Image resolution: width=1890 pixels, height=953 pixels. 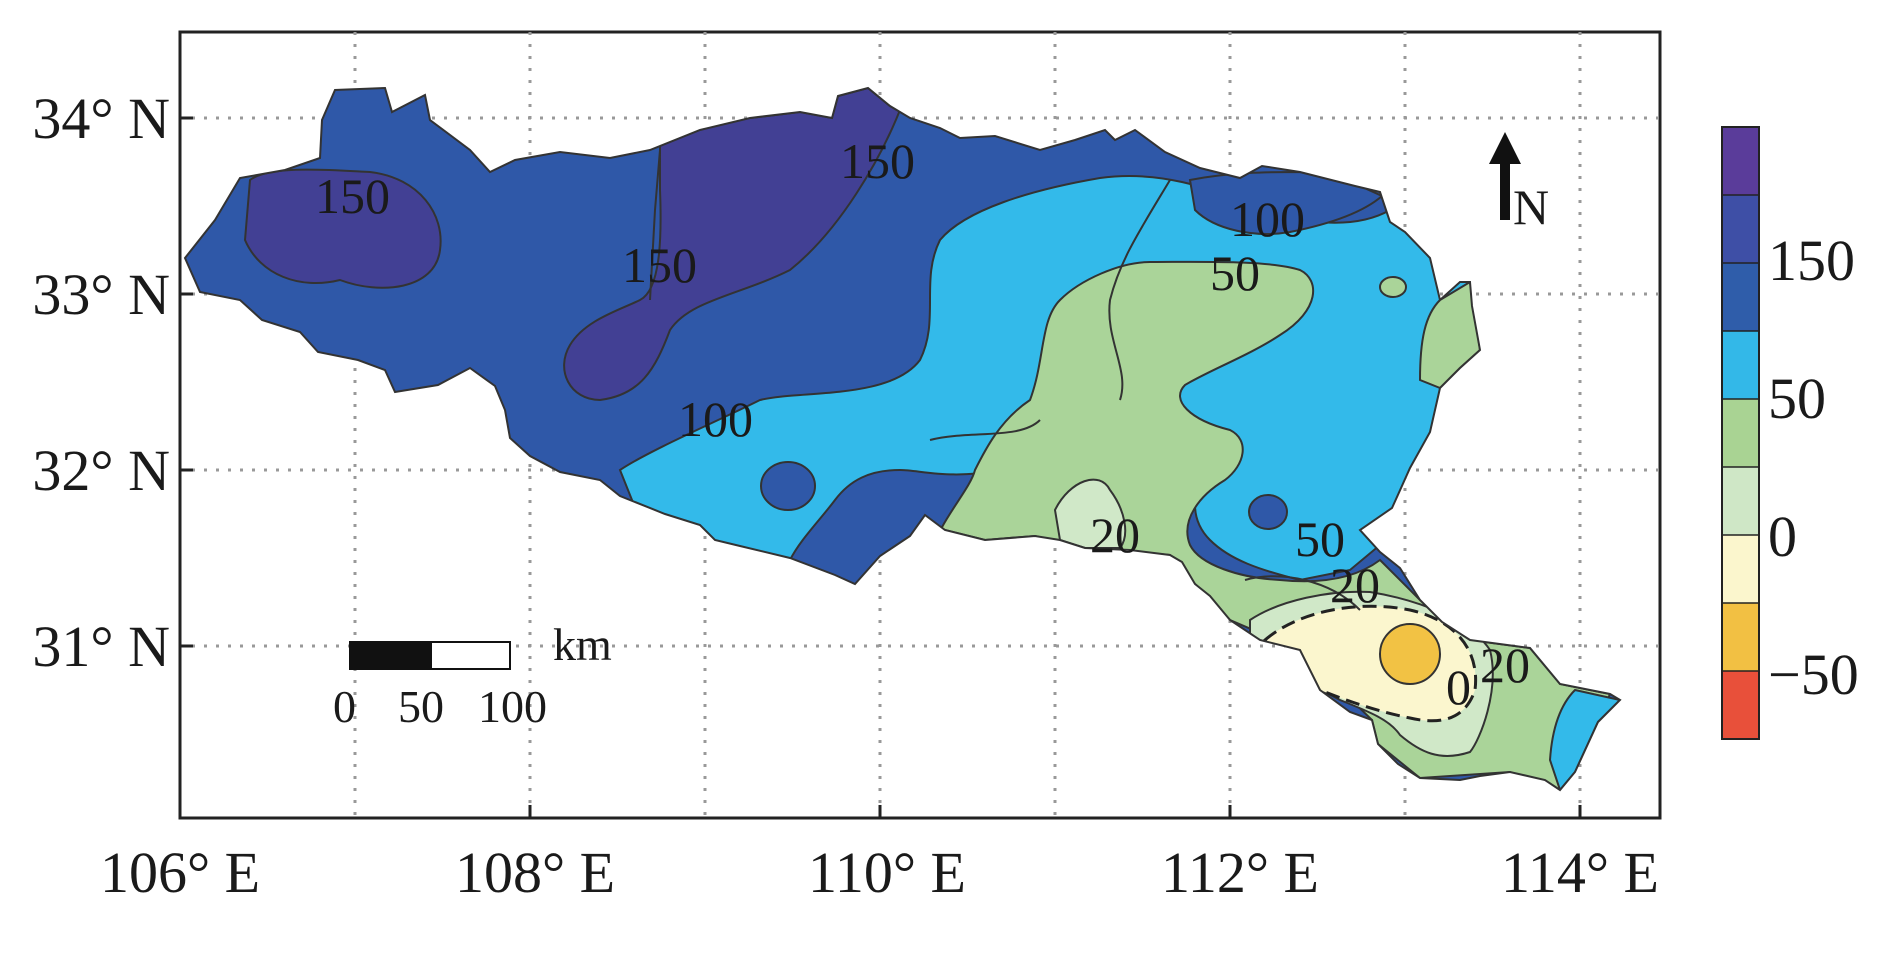 What do you see at coordinates (472, 675) in the screenshot?
I see `scale-bar: km 0 50 100` at bounding box center [472, 675].